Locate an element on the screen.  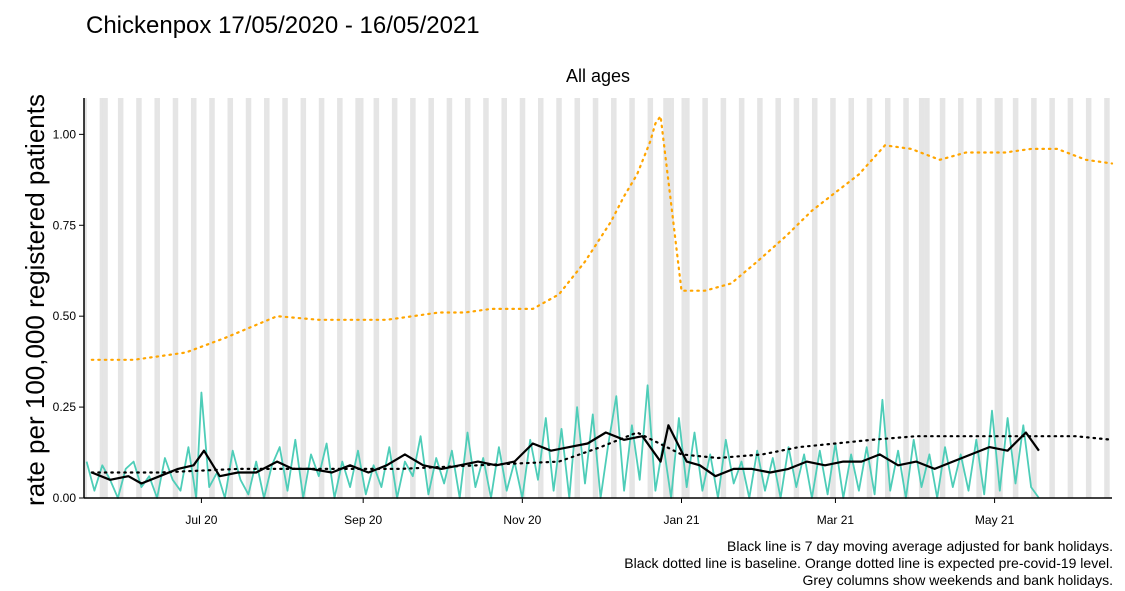
x-tick-label: Nov 20 is located at coordinates (522, 520).